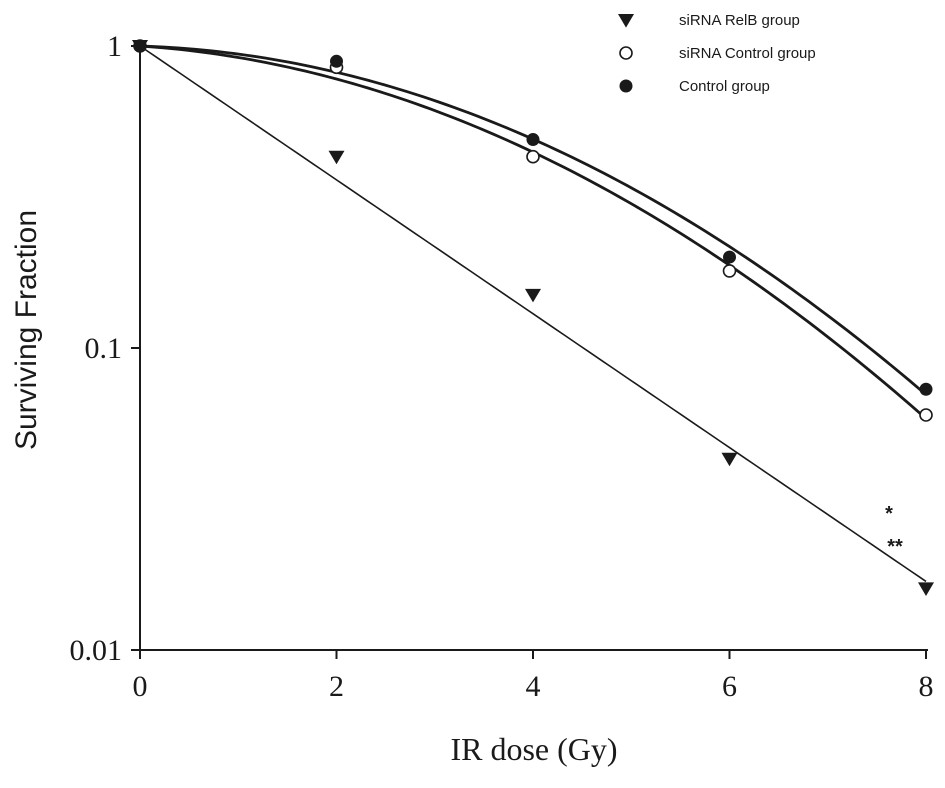 Image resolution: width=945 pixels, height=788 pixels. I want to click on legend-label-series-2: siRNA Control group, so click(747, 53).